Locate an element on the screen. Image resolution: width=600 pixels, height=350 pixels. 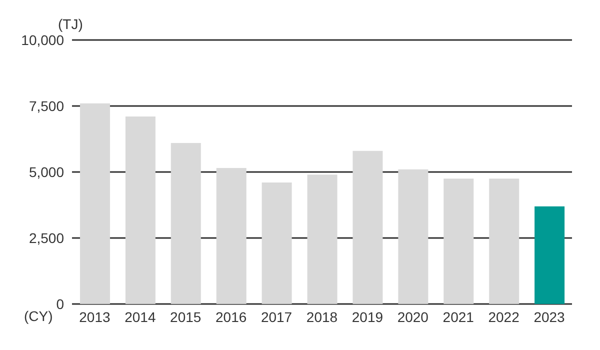
x-tick-label: 2017 is located at coordinates (276, 316).